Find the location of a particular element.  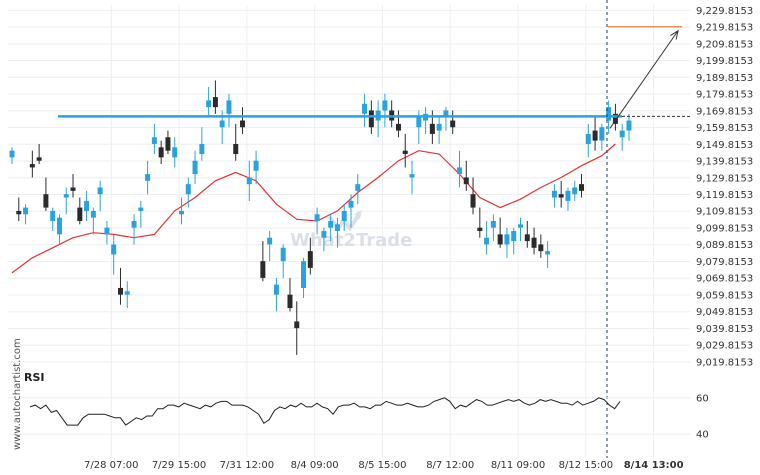

rsi-panel: RSI 60 40 is located at coordinates (358, 406).